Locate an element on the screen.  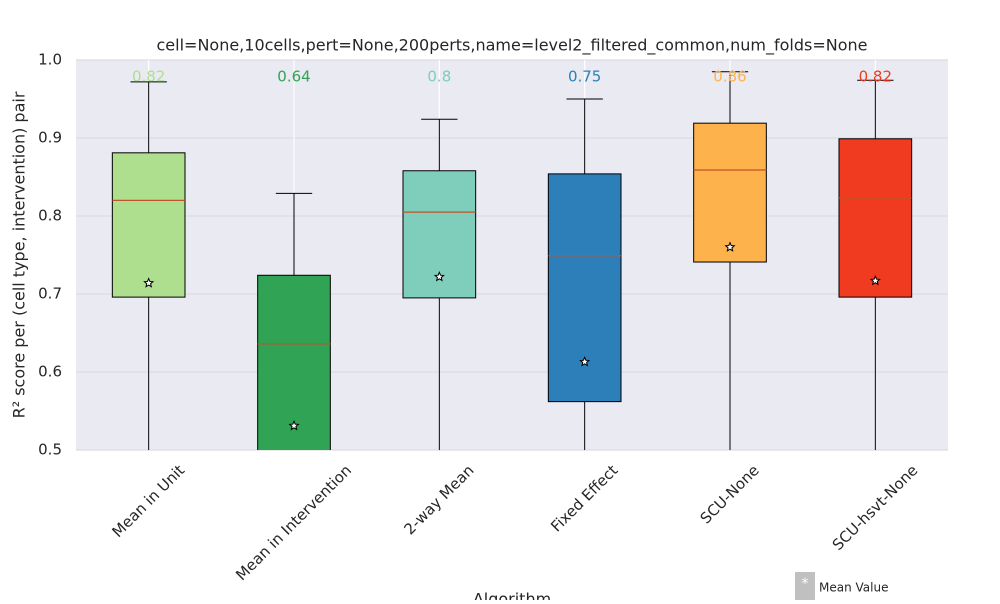
x-tick-label: Fixed Effect is located at coordinates (584, 498).